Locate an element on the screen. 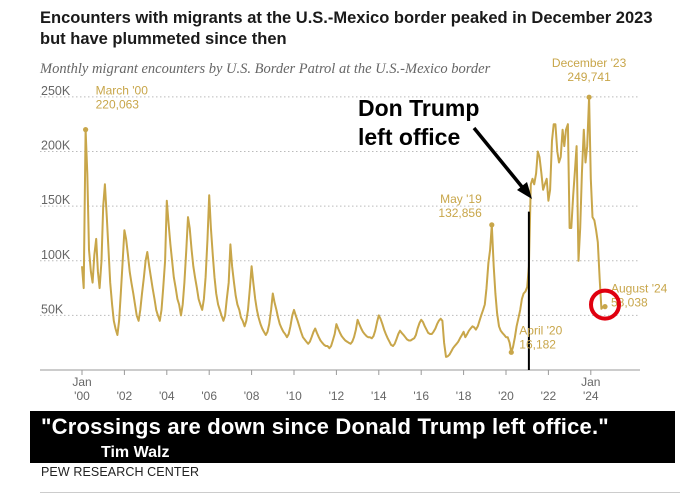 The image size is (700, 500). annotation-value: 16,182 is located at coordinates (537, 344).